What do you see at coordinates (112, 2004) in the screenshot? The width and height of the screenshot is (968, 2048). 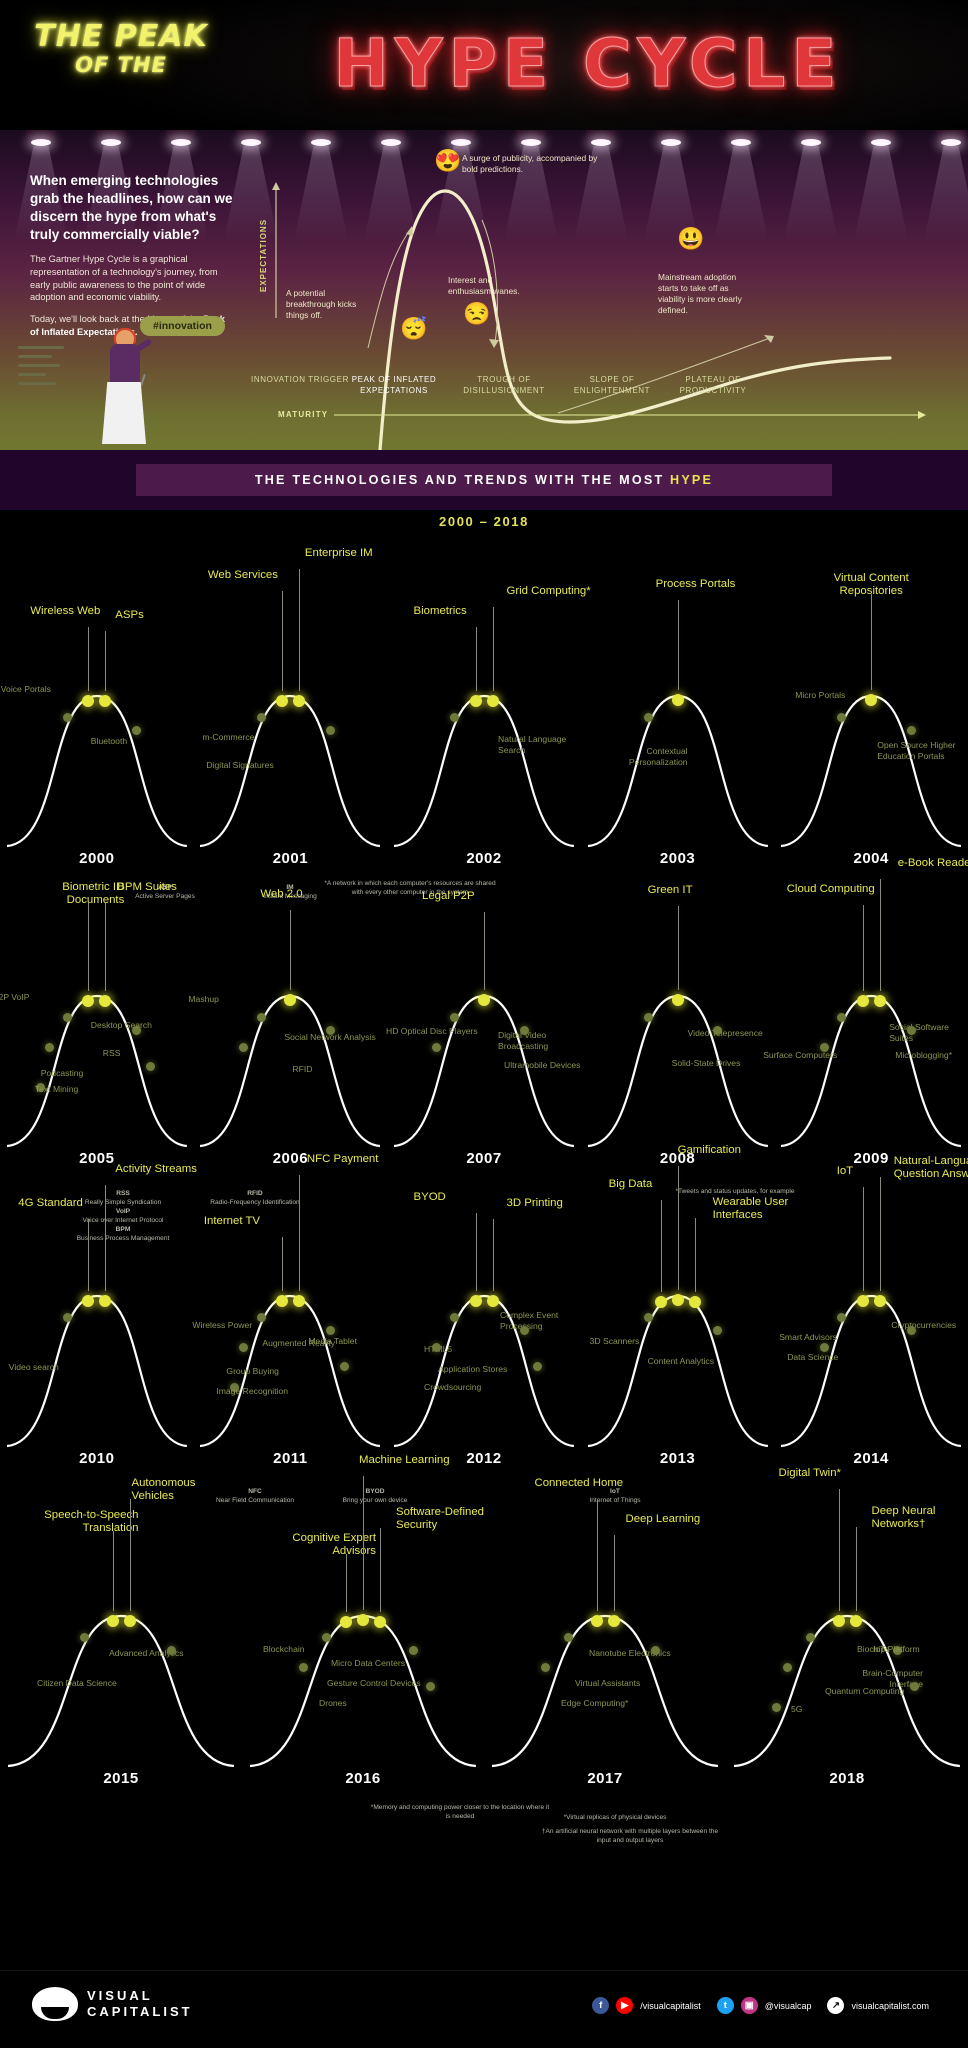 I see `brand-logo: VISUAL CAPITALIST` at bounding box center [112, 2004].